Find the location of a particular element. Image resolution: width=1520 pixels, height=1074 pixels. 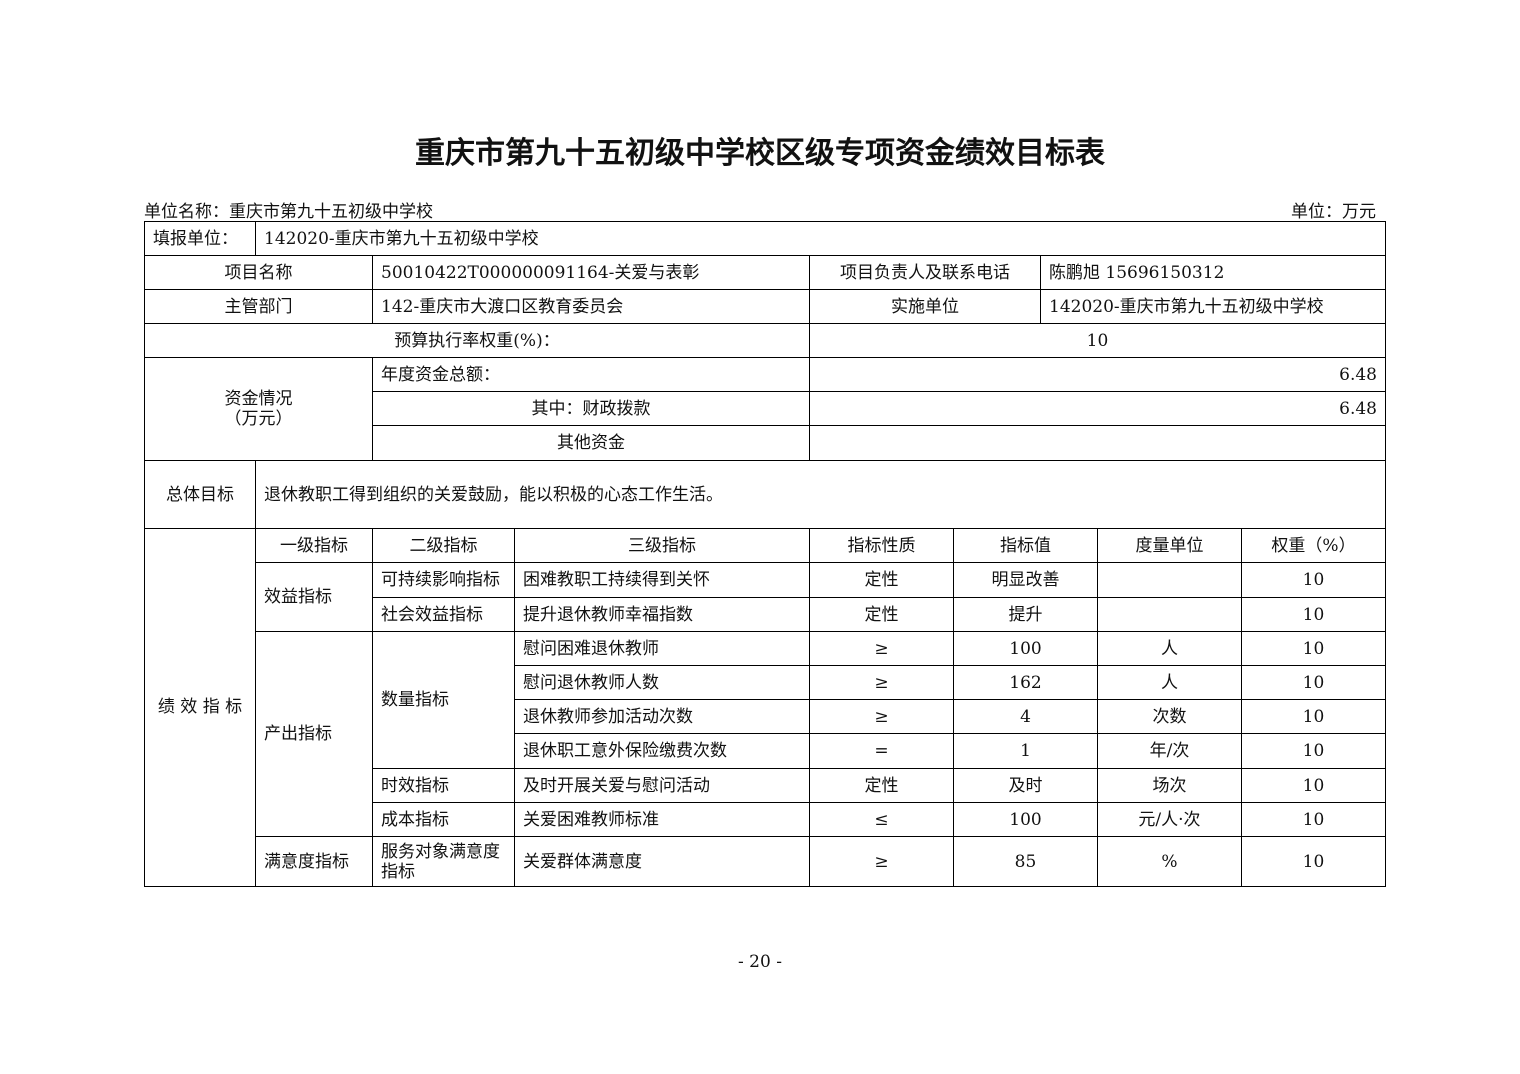

annual-total-label: 年度资金总额： is located at coordinates (591, 374).